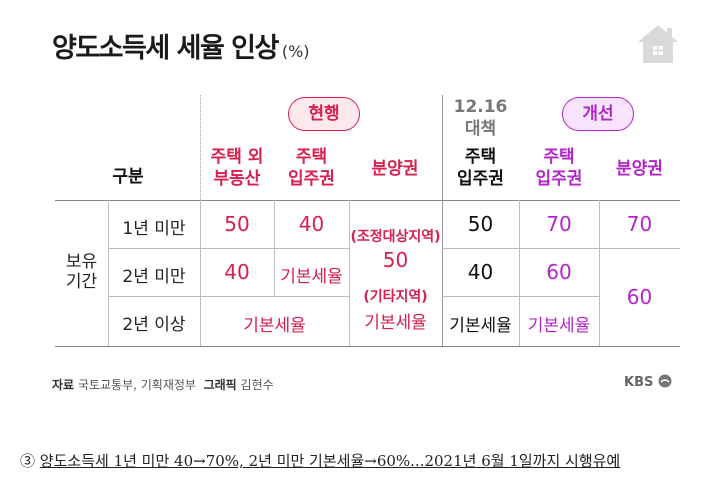  I want to click on house-icon, so click(658, 44).